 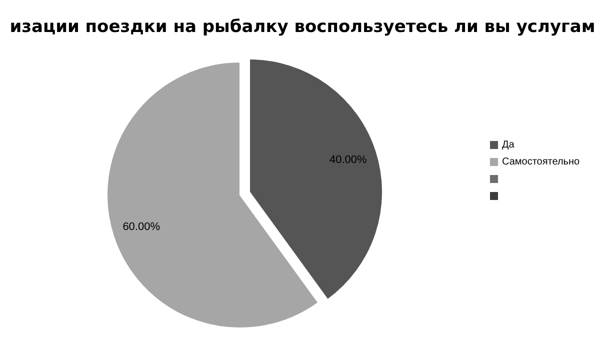 I want to click on legend-label: Да, so click(x=508, y=145).